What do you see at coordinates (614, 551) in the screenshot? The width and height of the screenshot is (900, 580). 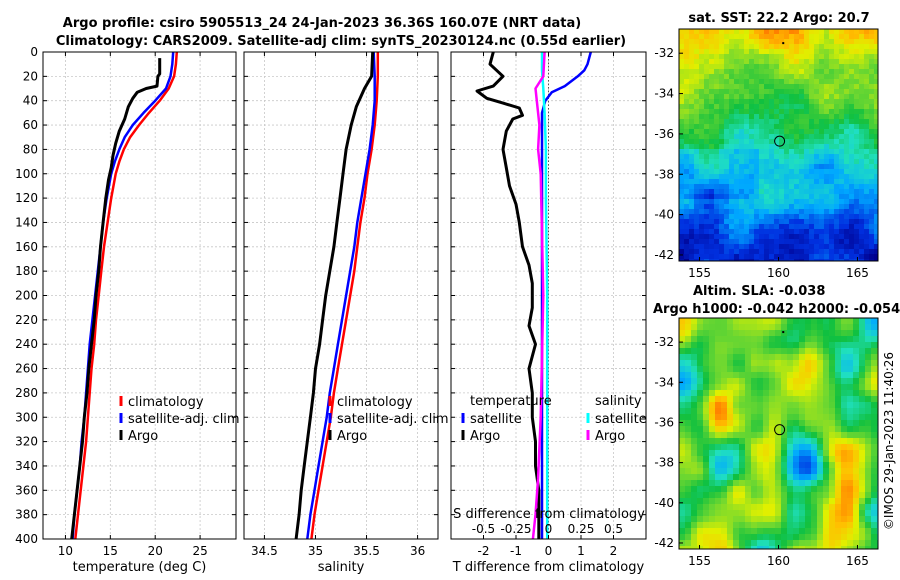 I see `x-tick-label: 2` at bounding box center [614, 551].